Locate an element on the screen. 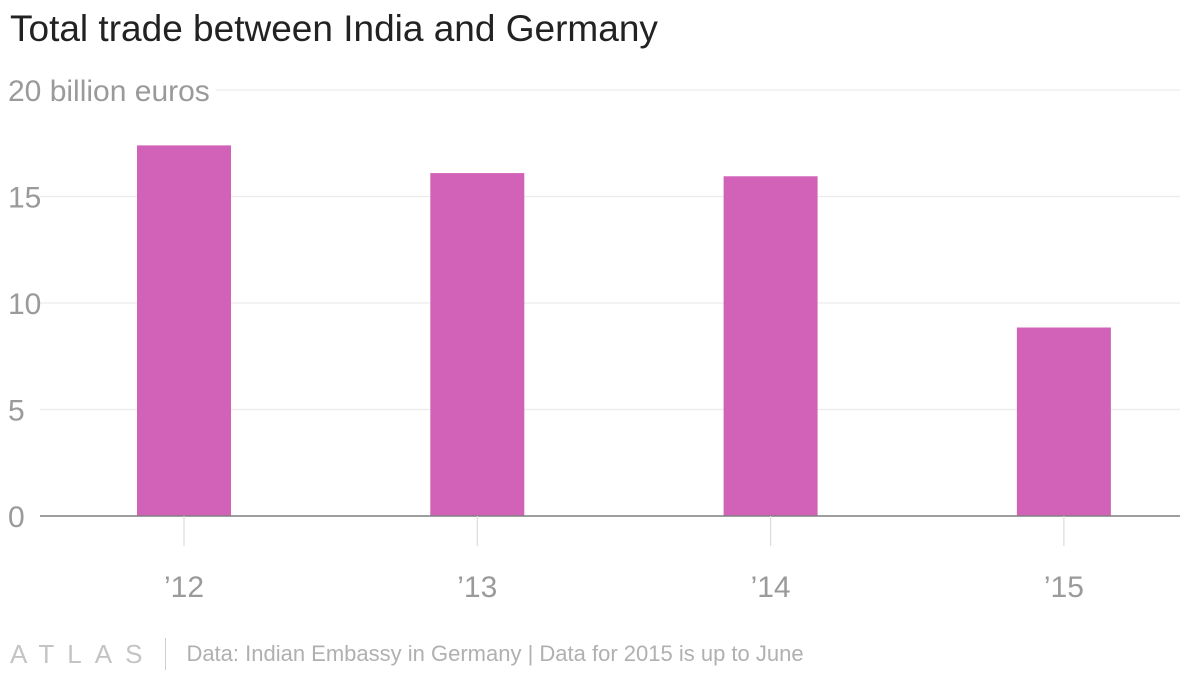 Image resolution: width=1200 pixels, height=675 pixels. y-tick-label: 5 is located at coordinates (16, 411).